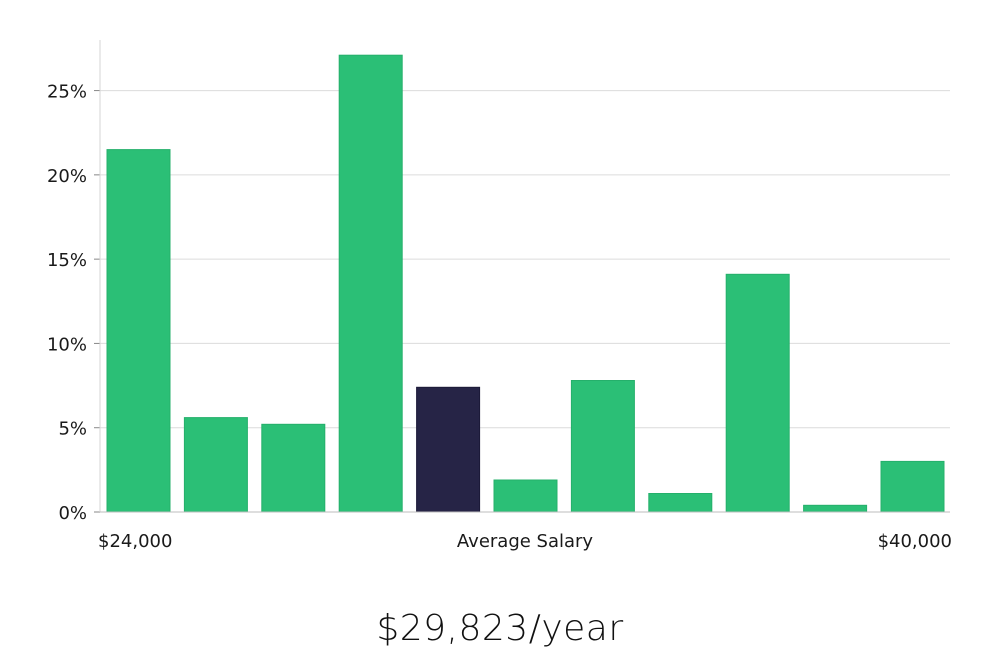 The width and height of the screenshot is (1000, 660). Describe the element at coordinates (72, 513) in the screenshot. I see `y-tick-label: 0%` at that location.